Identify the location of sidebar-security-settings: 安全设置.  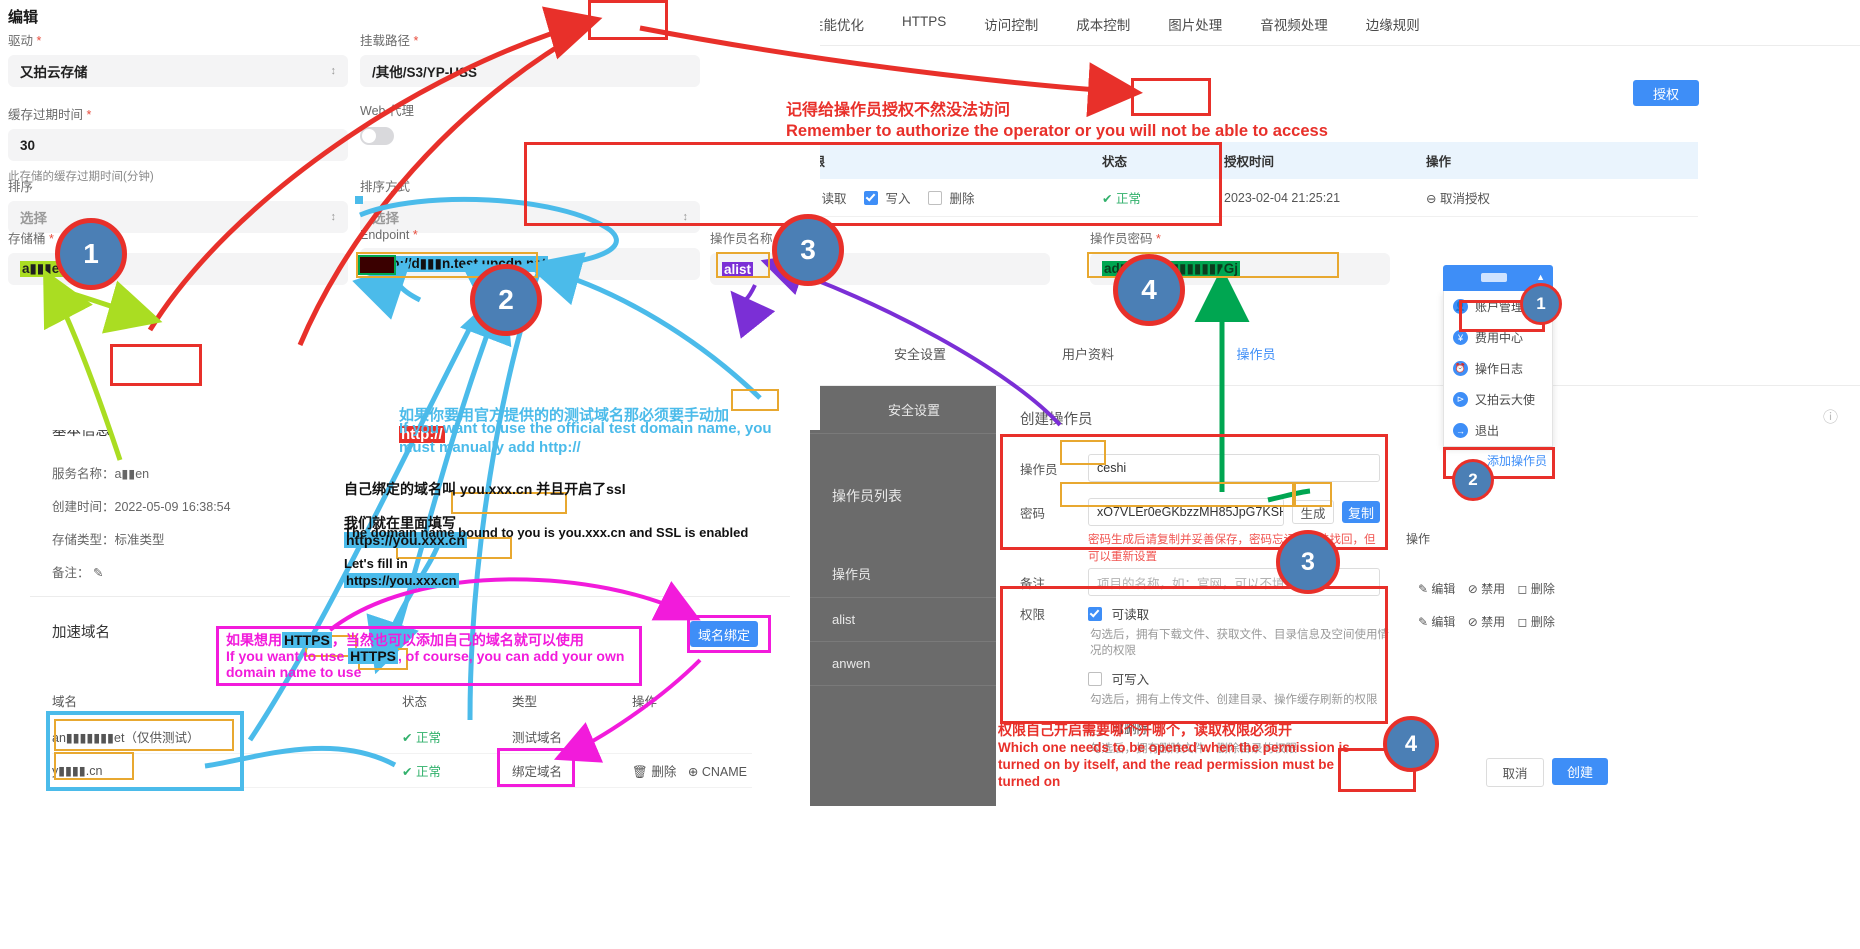
(901, 410).